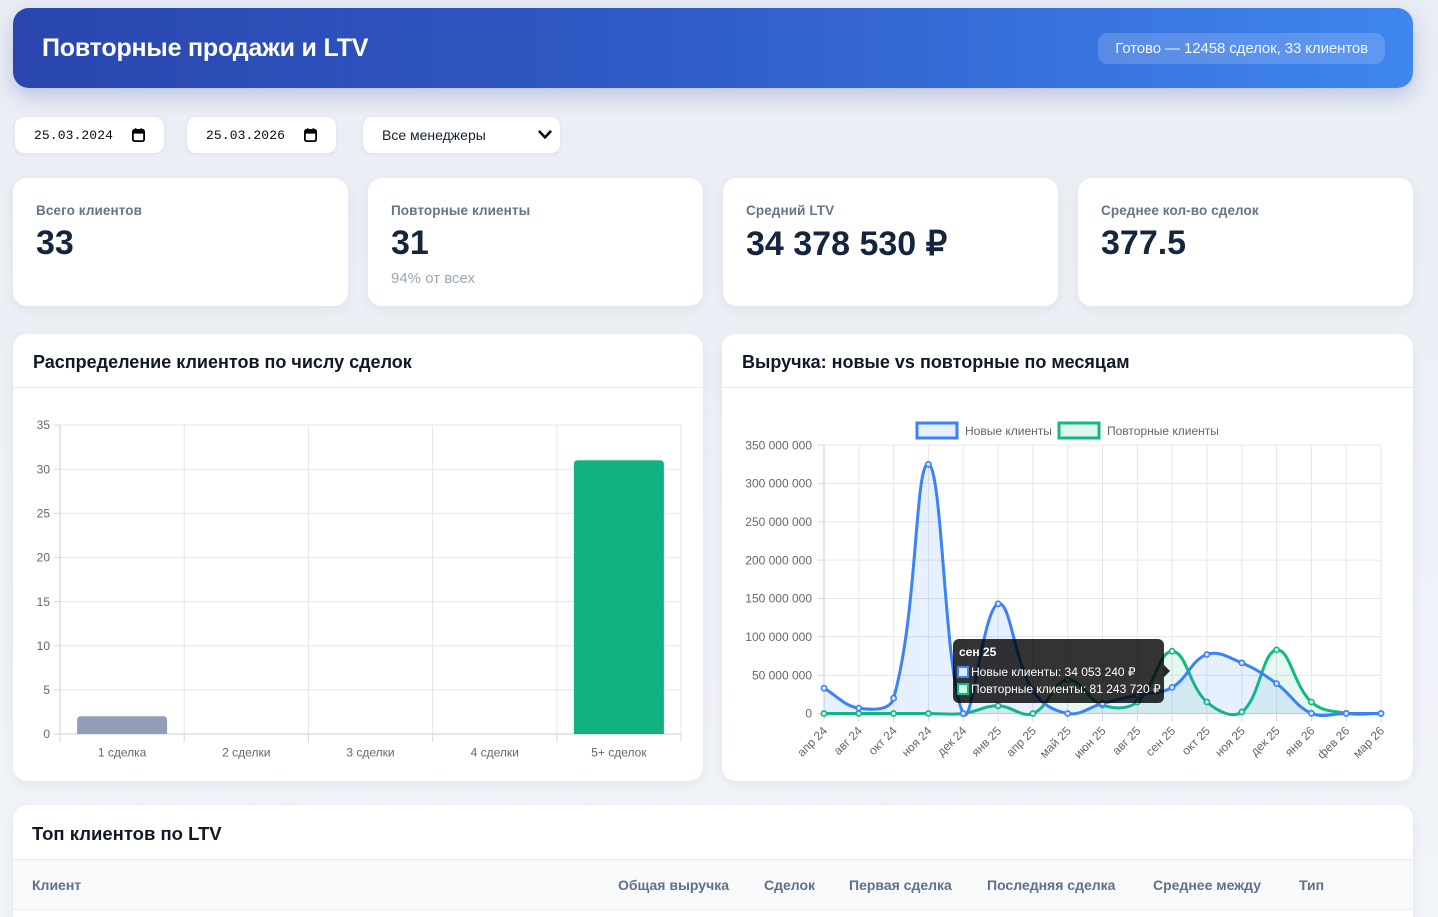  Describe the element at coordinates (1368, 741) in the screenshot. I see `svg-text: мар 26` at that location.